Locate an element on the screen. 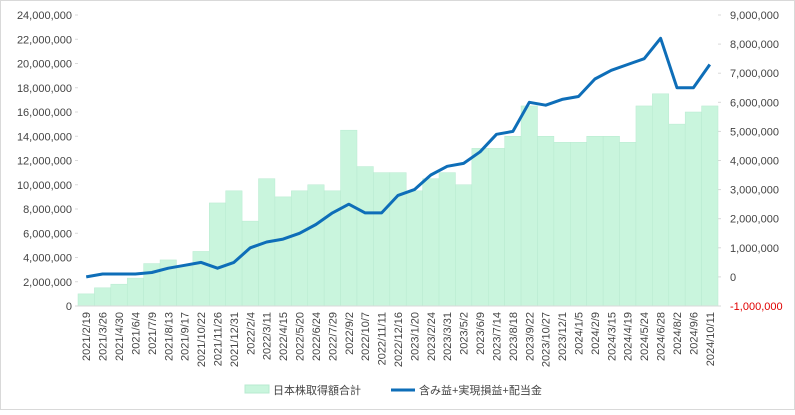 Image resolution: width=795 pixels, height=415 pixels. x-tick-label: 2024/3/15 is located at coordinates (612, 336).